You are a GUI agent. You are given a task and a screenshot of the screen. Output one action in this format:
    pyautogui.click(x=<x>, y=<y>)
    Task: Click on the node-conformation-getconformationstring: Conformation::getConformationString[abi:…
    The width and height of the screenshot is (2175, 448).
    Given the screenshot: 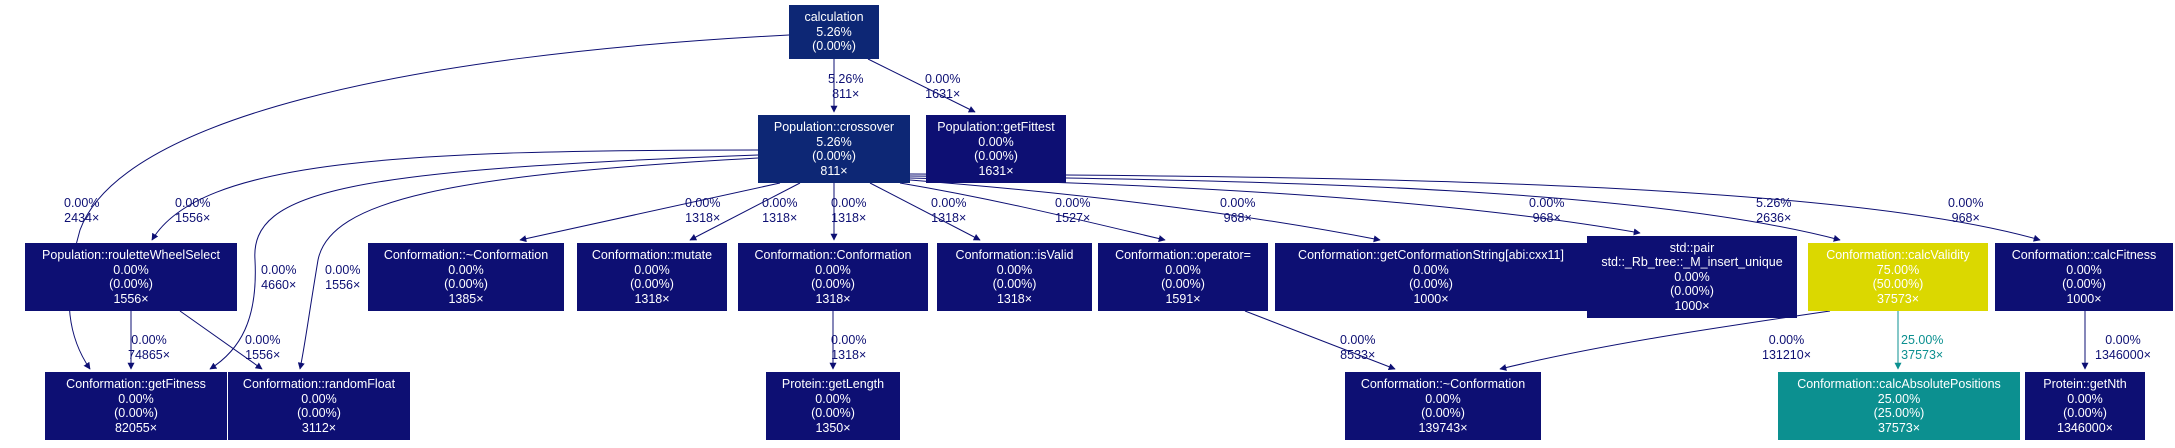 What is the action you would take?
    pyautogui.click(x=1431, y=277)
    